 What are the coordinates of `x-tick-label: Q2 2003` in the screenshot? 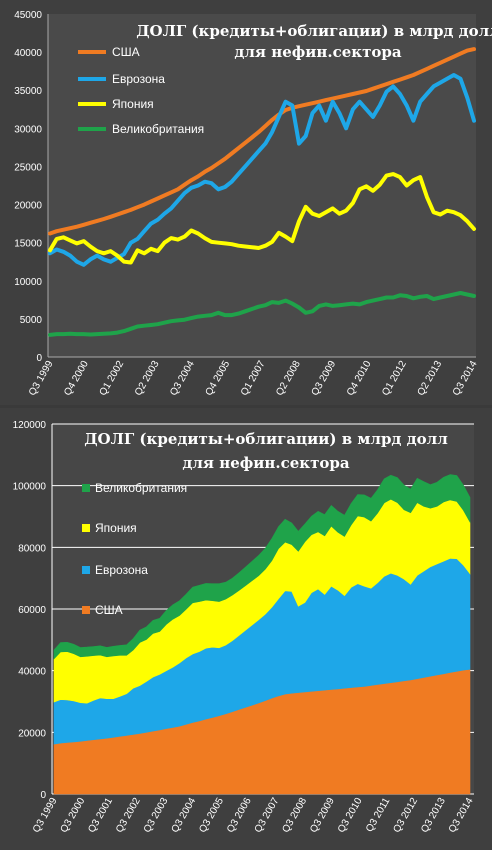 It's located at (147, 378).